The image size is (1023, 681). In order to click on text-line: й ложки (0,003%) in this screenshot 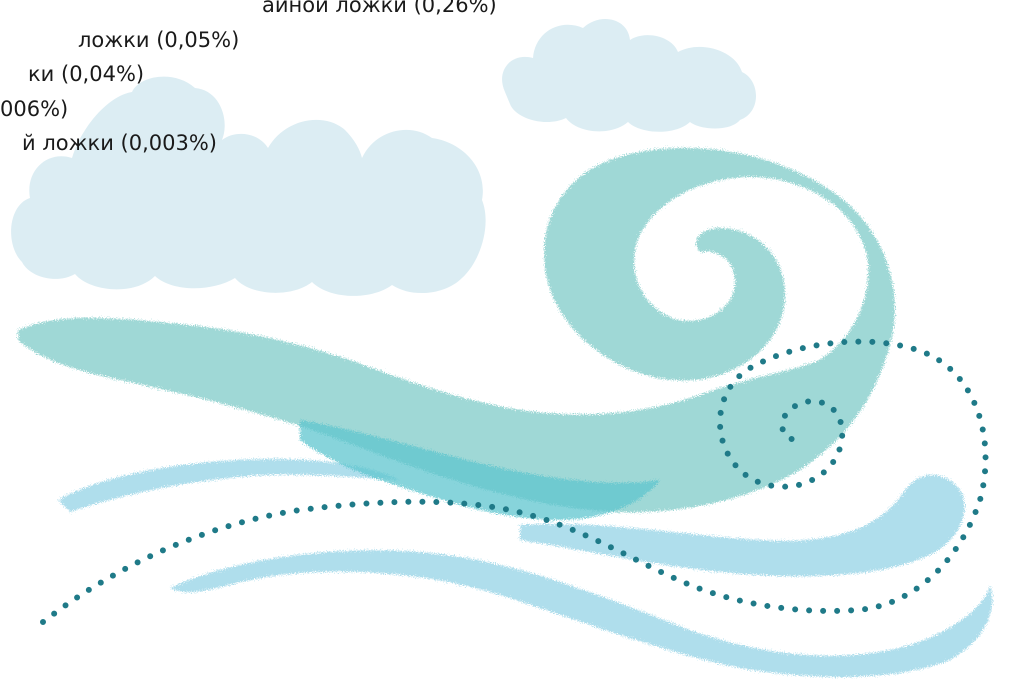, I will do `click(119, 143)`.